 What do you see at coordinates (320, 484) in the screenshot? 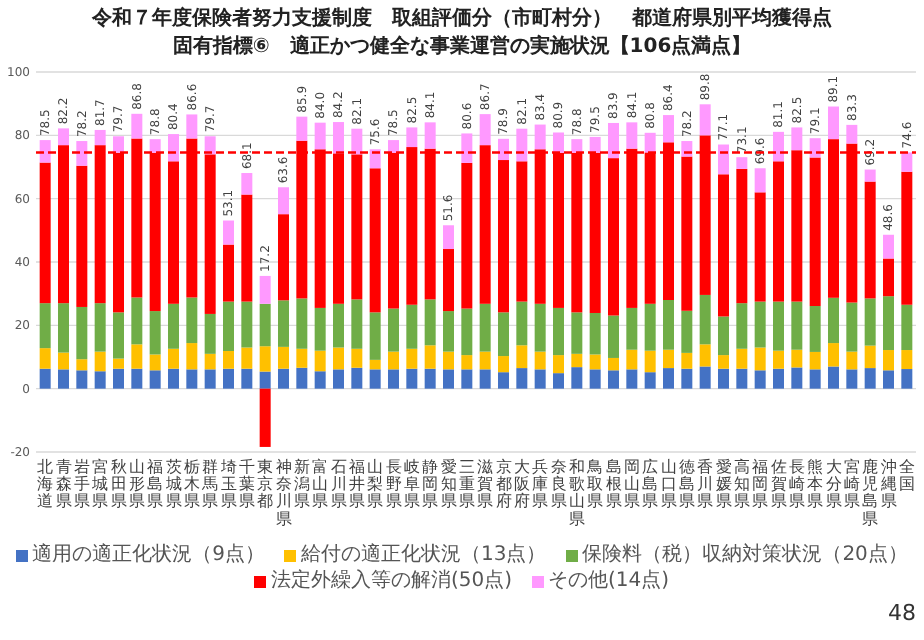
I see `x-tick-label: 富山県` at bounding box center [320, 484].